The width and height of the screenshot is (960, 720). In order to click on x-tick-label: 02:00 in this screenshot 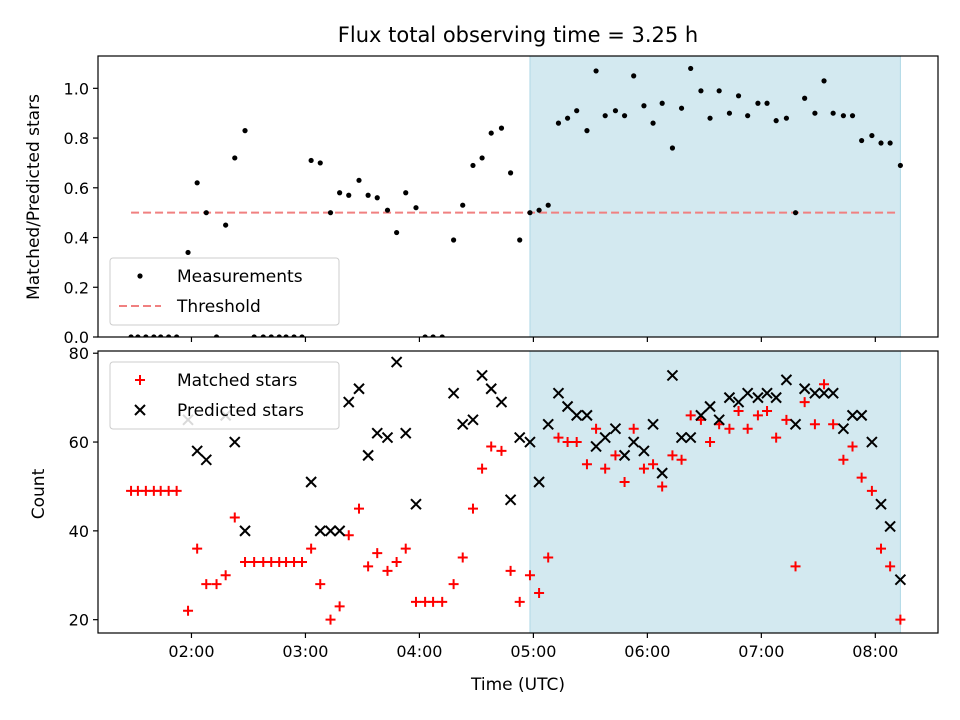, I will do `click(191, 651)`.